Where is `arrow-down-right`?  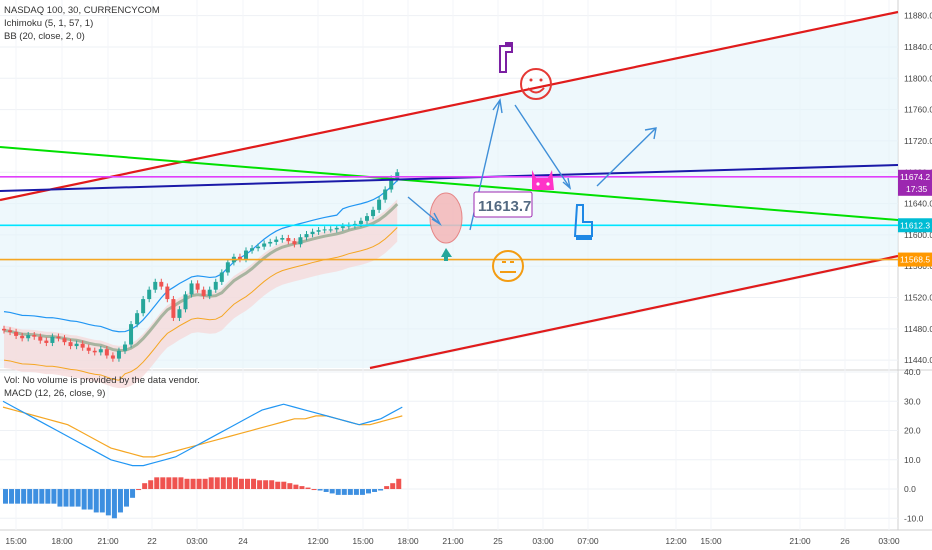 arrow-down-right is located at coordinates (542, 146).